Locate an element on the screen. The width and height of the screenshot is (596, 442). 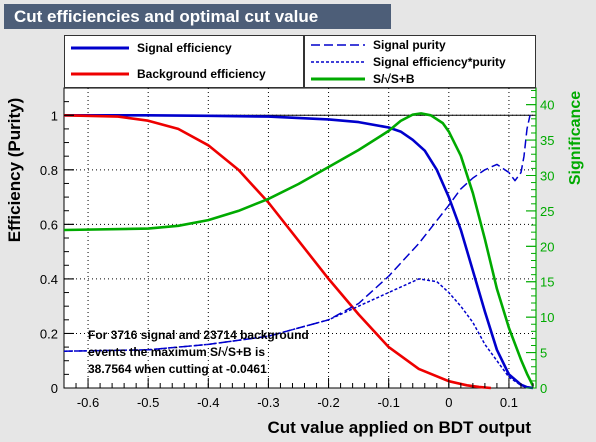
x-tick-label: 0.1 is located at coordinates (509, 402).